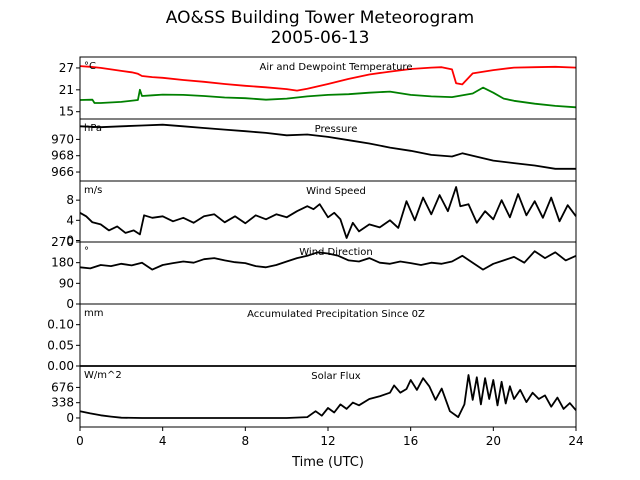 The height and width of the screenshot is (480, 640). I want to click on panel-1-title: Pressure, so click(336, 129).